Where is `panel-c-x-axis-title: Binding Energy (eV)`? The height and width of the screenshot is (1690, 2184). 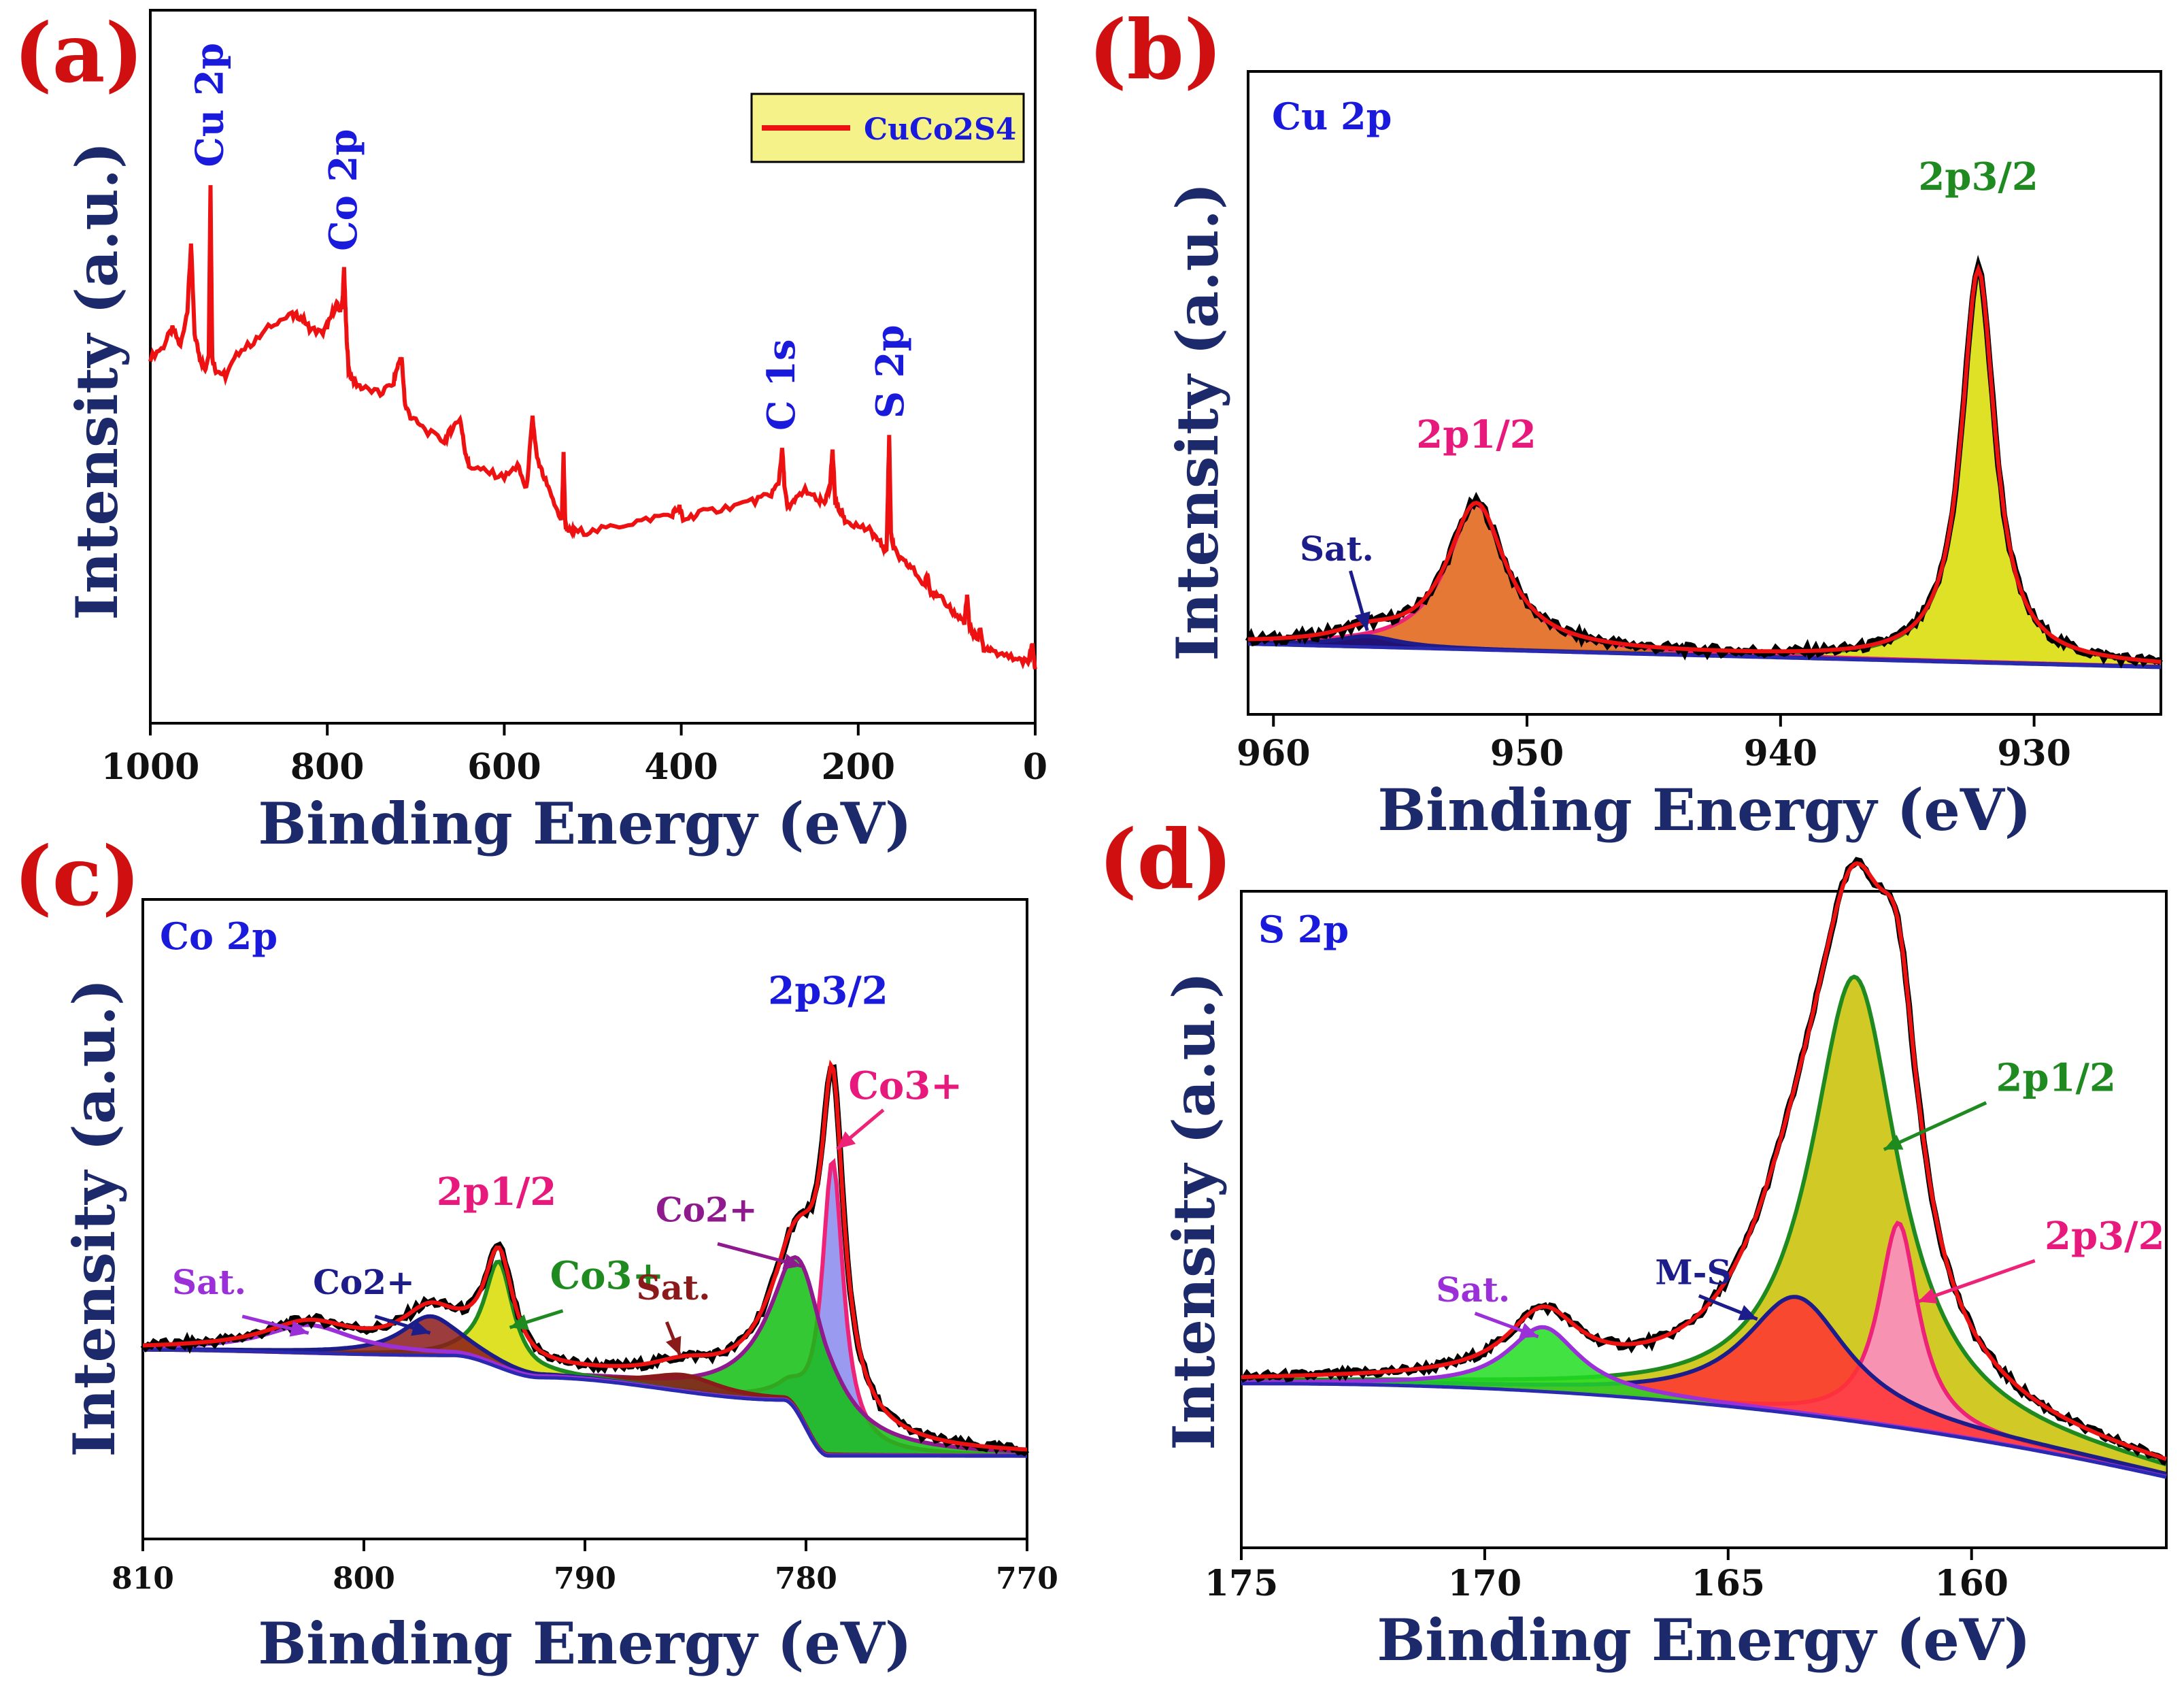 panel-c-x-axis-title: Binding Energy (eV) is located at coordinates (584, 1644).